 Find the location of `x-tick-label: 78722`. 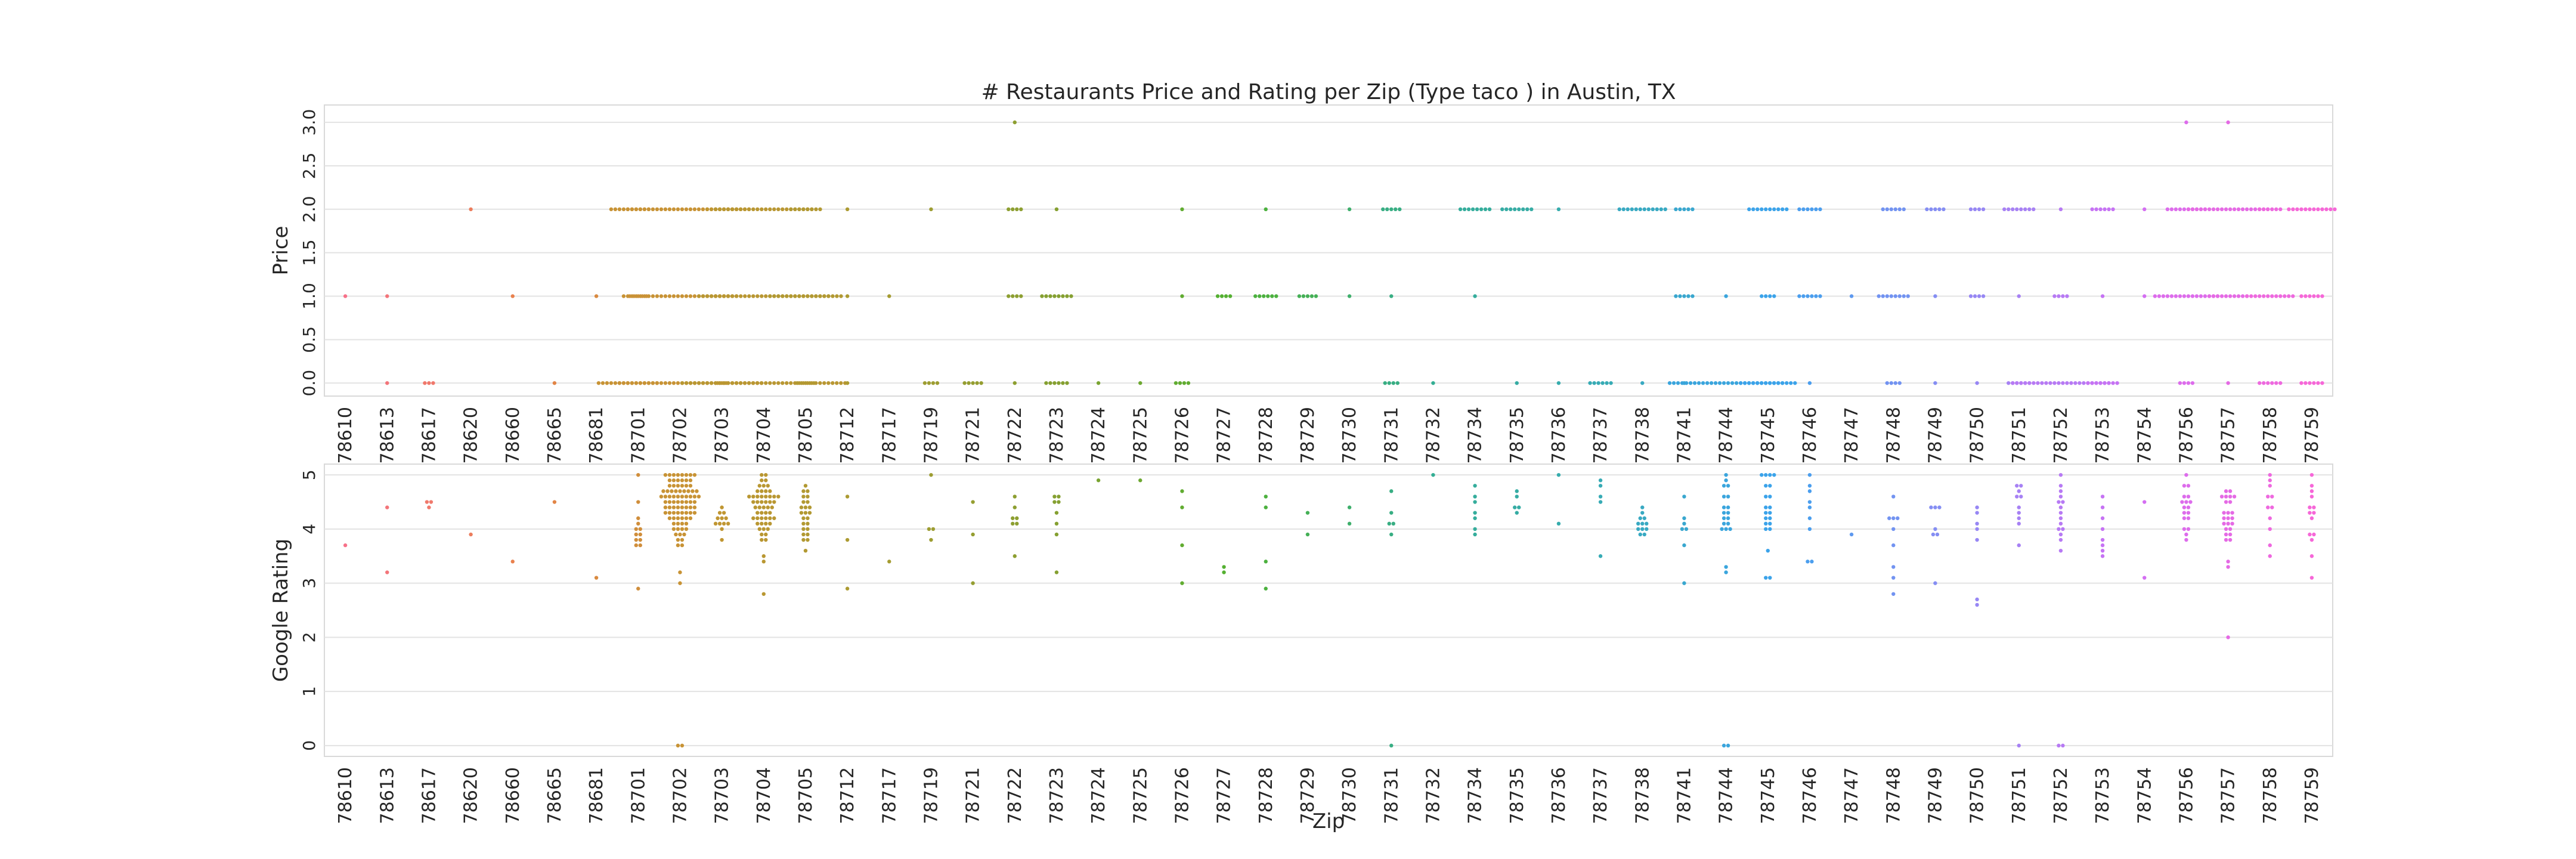

x-tick-label: 78722 is located at coordinates (1016, 795).